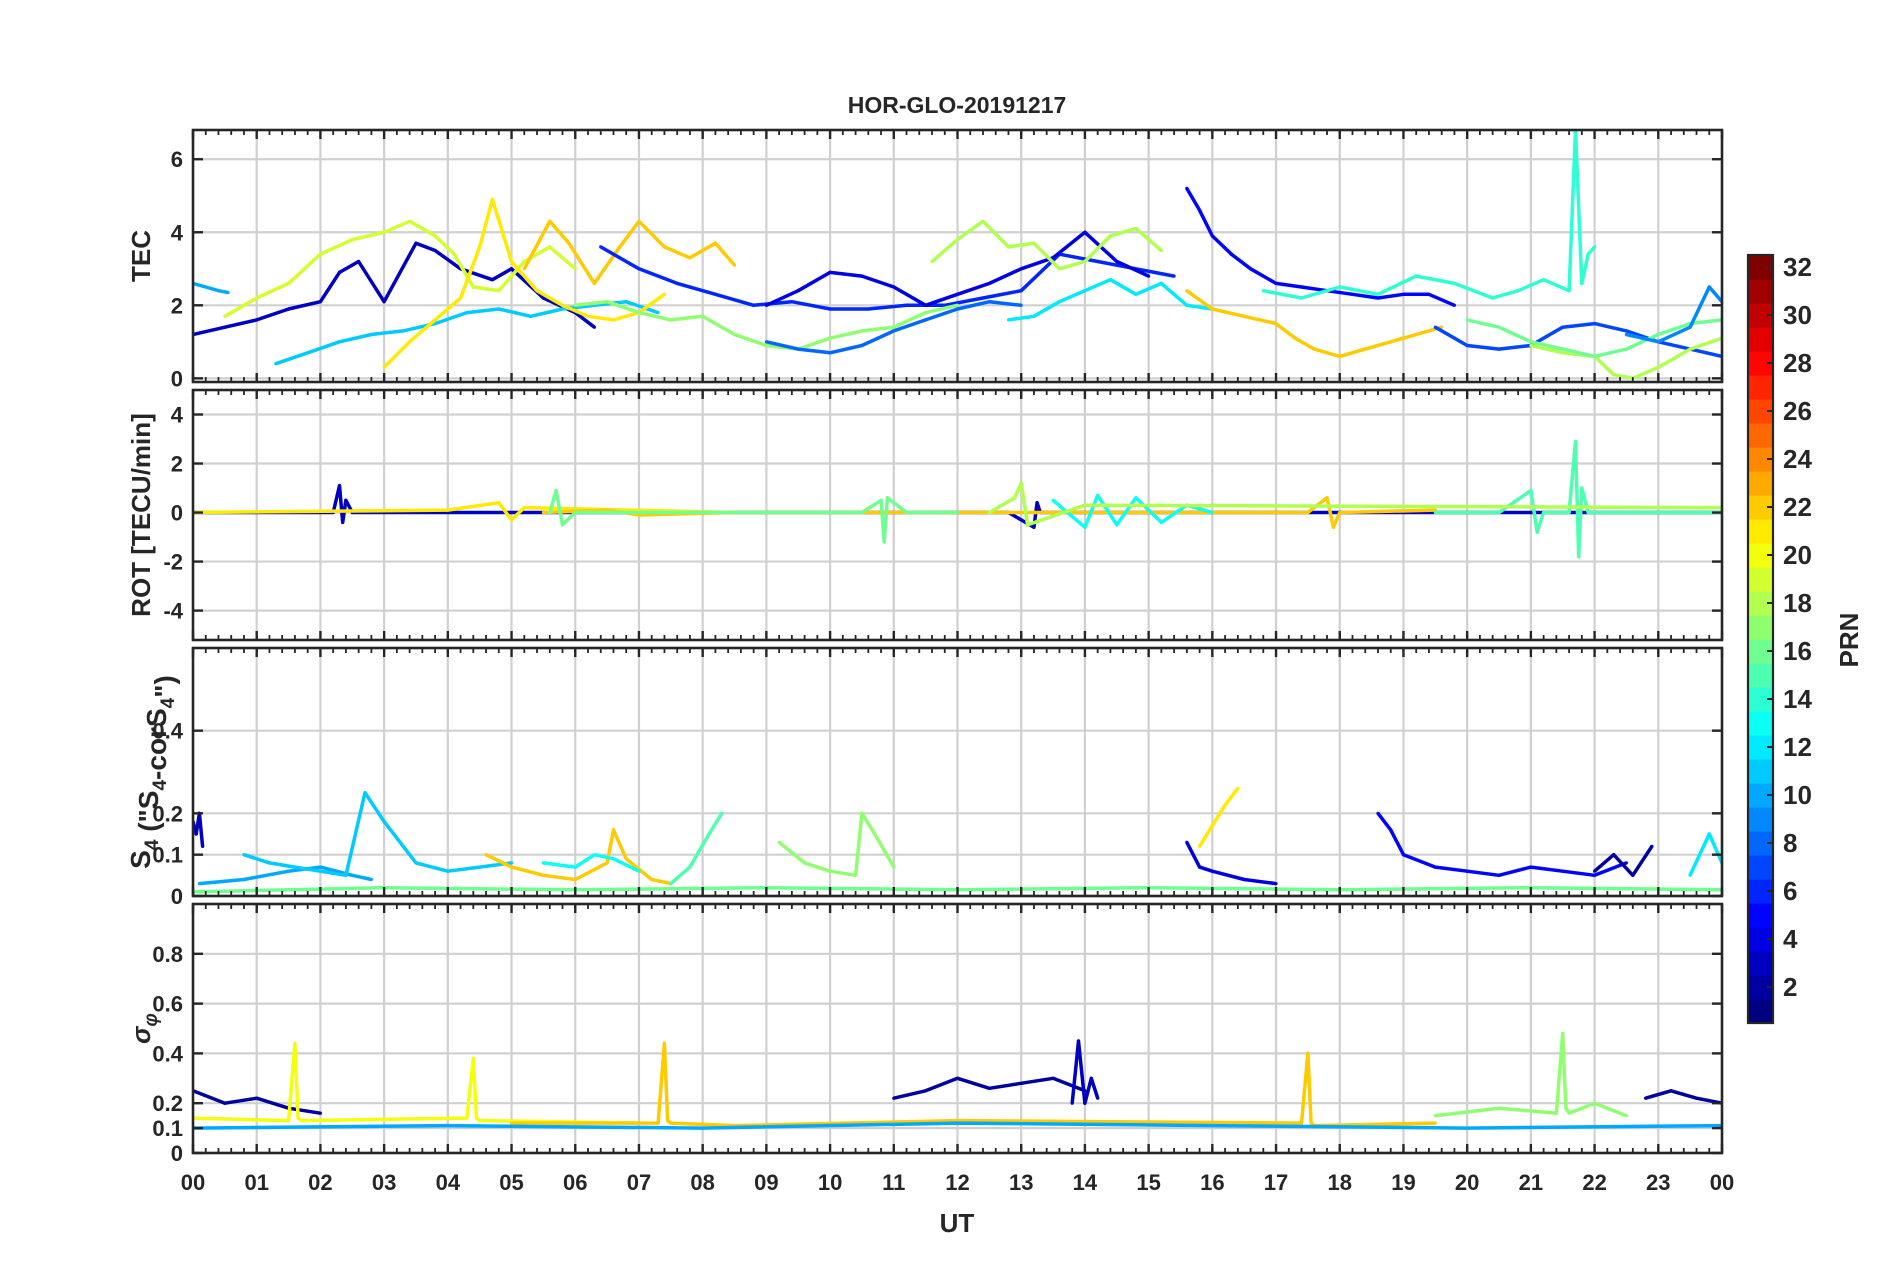  What do you see at coordinates (1797, 363) in the screenshot?
I see `colorbar-tick-label: 28` at bounding box center [1797, 363].